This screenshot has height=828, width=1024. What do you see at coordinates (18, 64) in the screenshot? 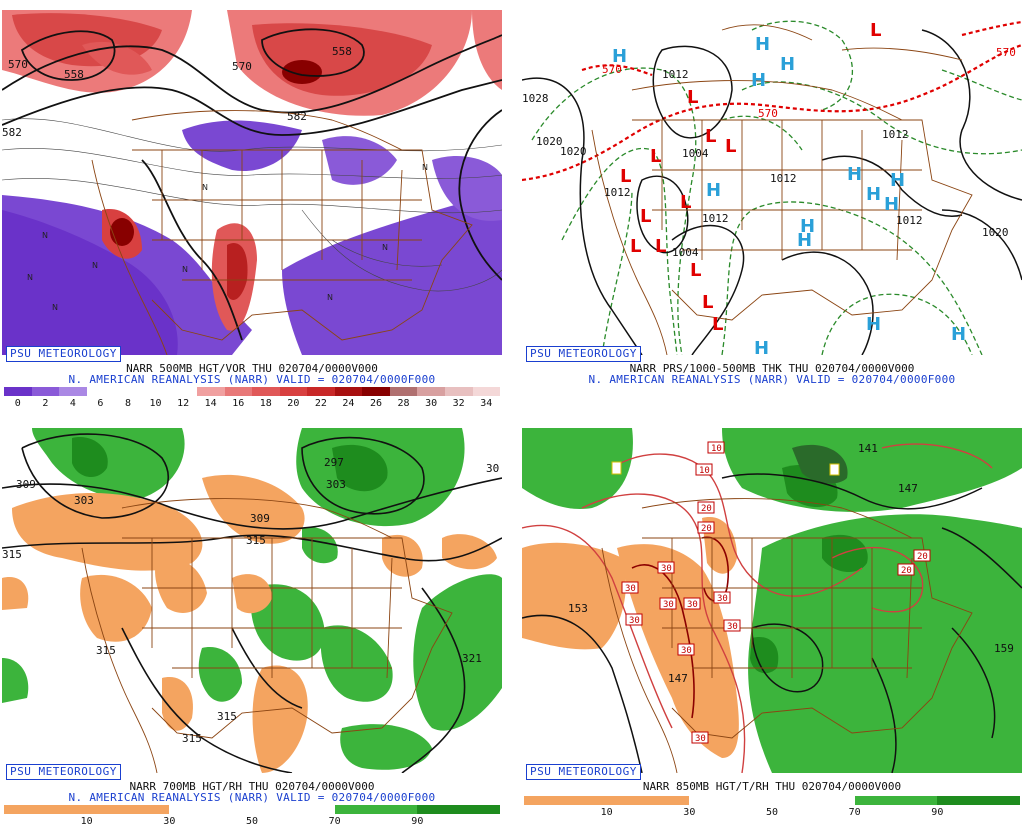
I see `contour-label: 570` at bounding box center [18, 64].